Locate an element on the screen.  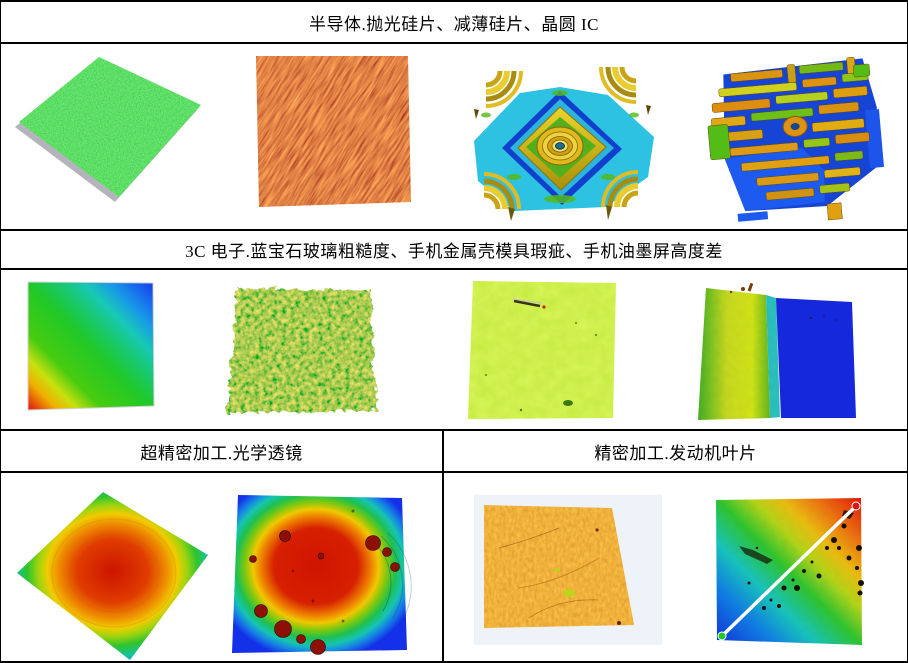
figure-ic-die is located at coordinates (561, 139).